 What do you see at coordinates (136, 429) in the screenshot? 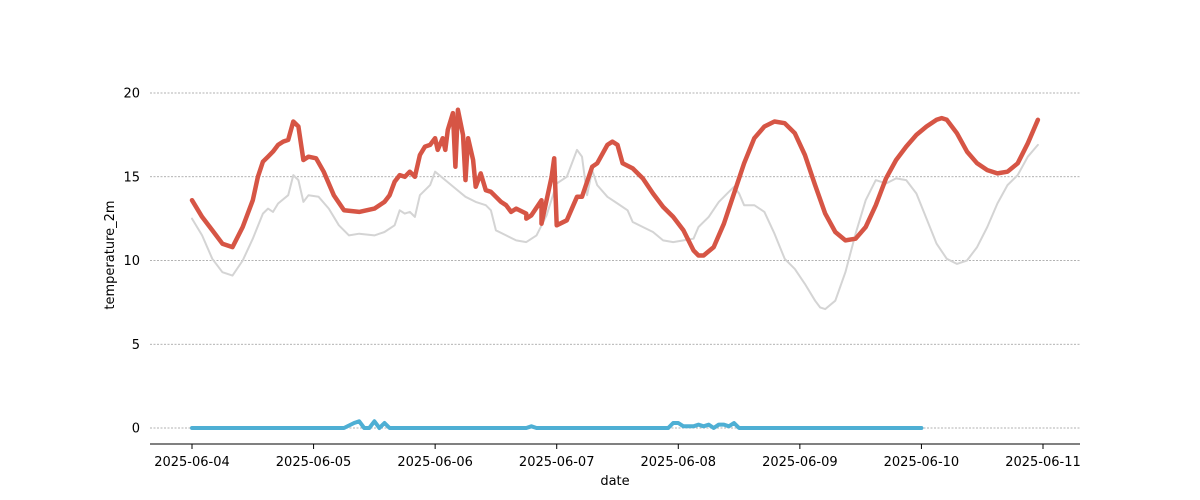
I see `y-tick-label: 0` at bounding box center [136, 429].